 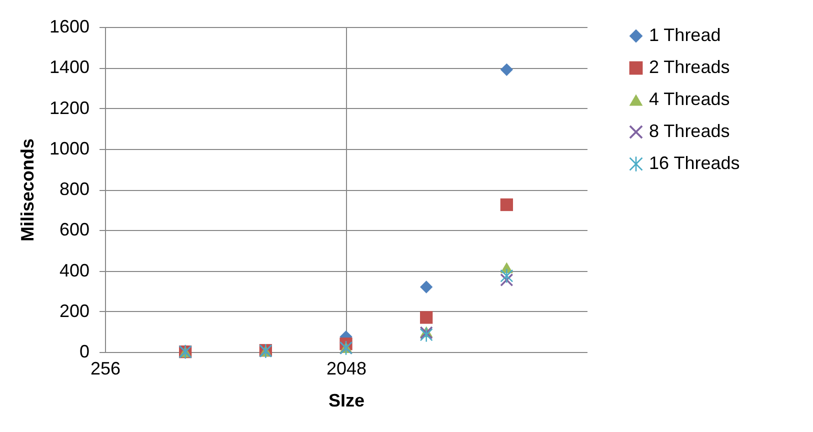 I want to click on y-tick-label: 1400, so click(x=69, y=67).